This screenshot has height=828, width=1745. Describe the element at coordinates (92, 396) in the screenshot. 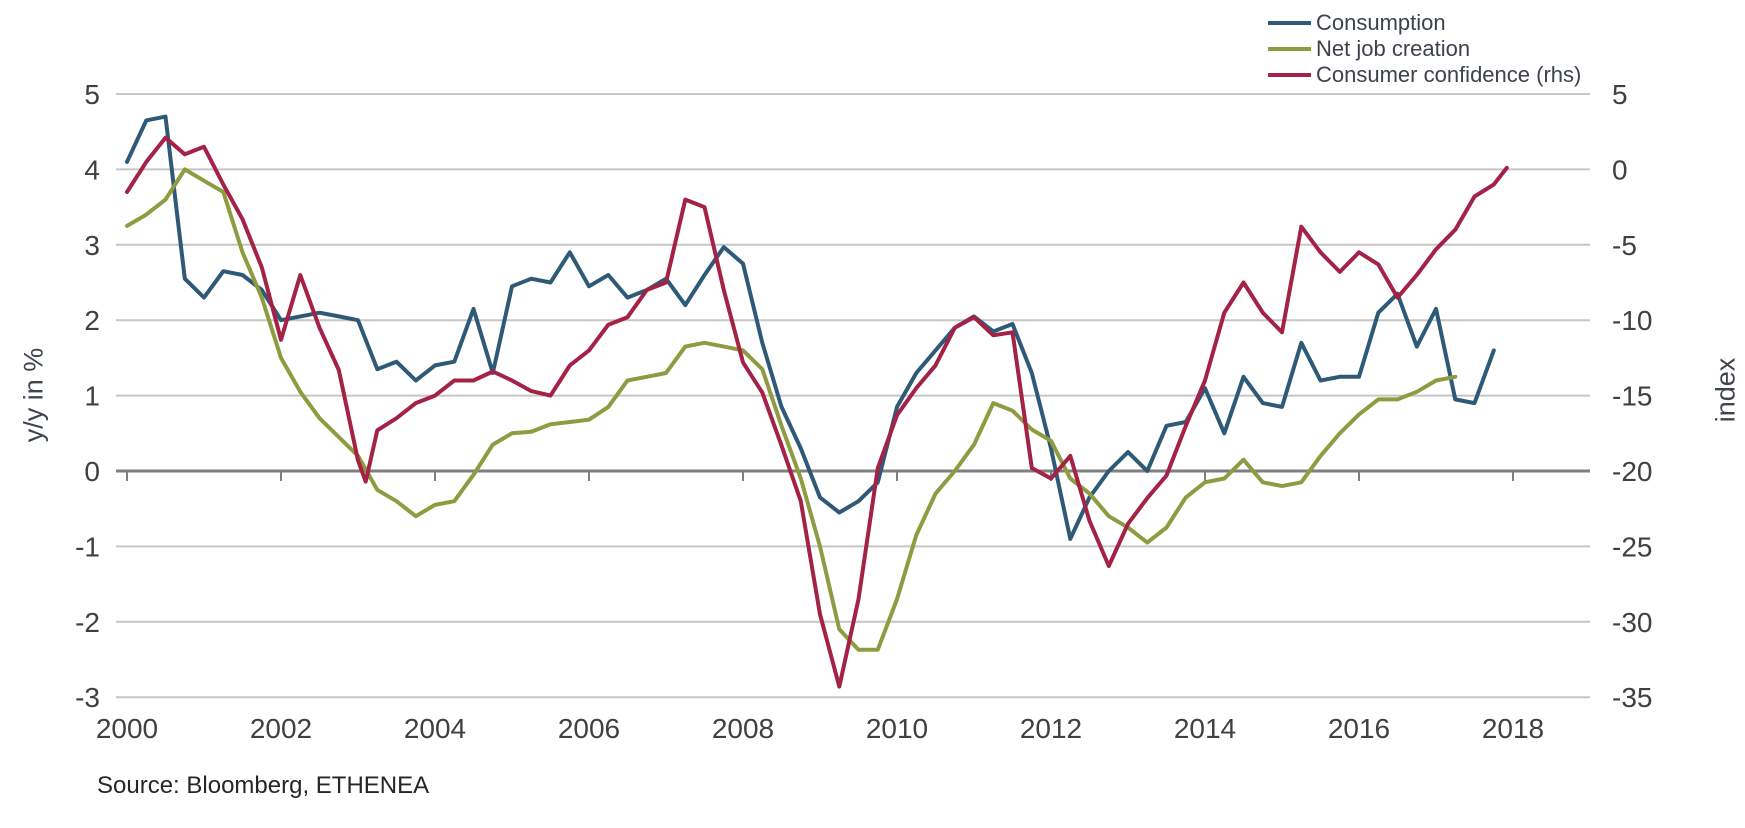

I see `left-axis-tick-label: 1` at that location.